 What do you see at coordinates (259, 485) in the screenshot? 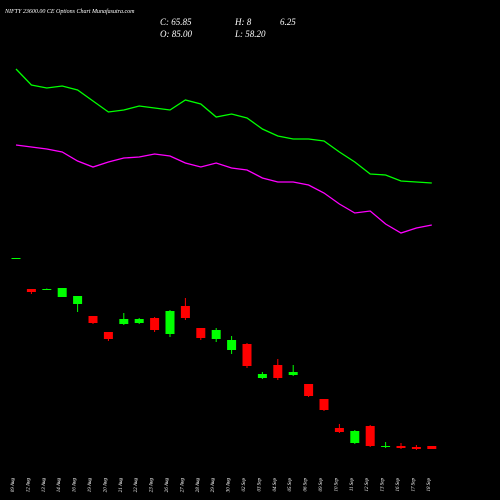
I see `x-tick-label: 03 Sep` at bounding box center [259, 485].